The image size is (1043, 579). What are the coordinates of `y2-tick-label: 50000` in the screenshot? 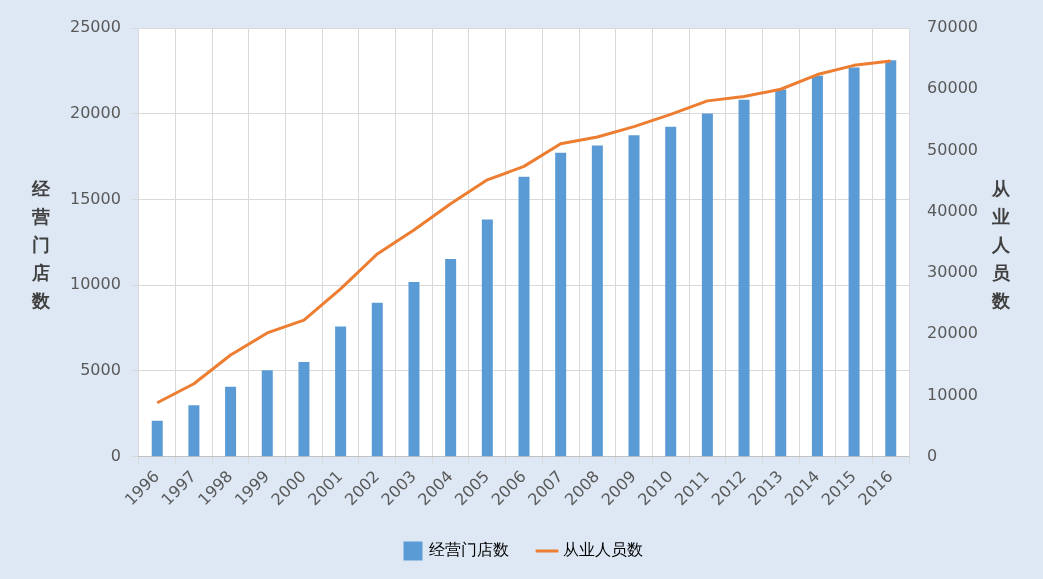 It's located at (953, 149).